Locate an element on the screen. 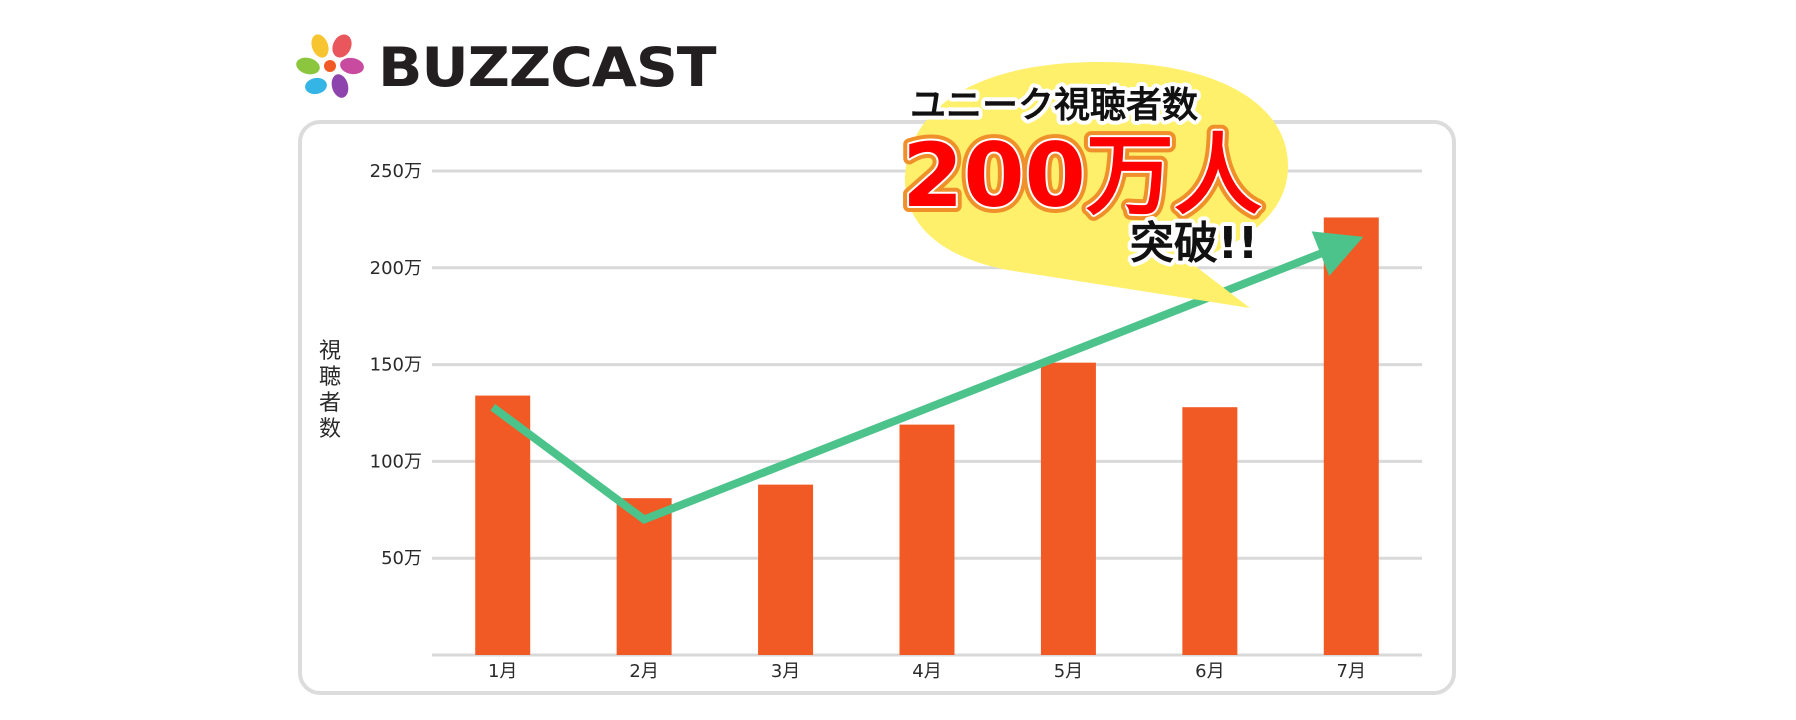 Image resolution: width=1796 pixels, height=720 pixels. y-tick-label: 250万 is located at coordinates (396, 171).